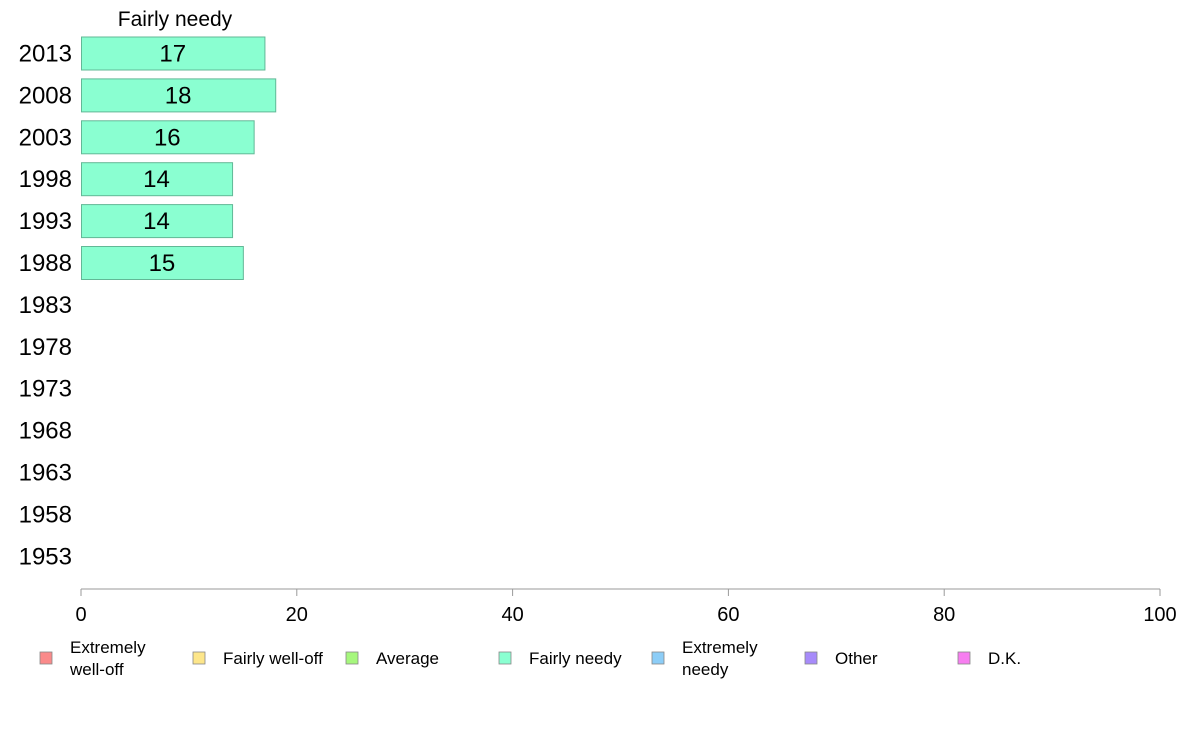 The image size is (1188, 736). I want to click on legend-item: Other, so click(841, 658).